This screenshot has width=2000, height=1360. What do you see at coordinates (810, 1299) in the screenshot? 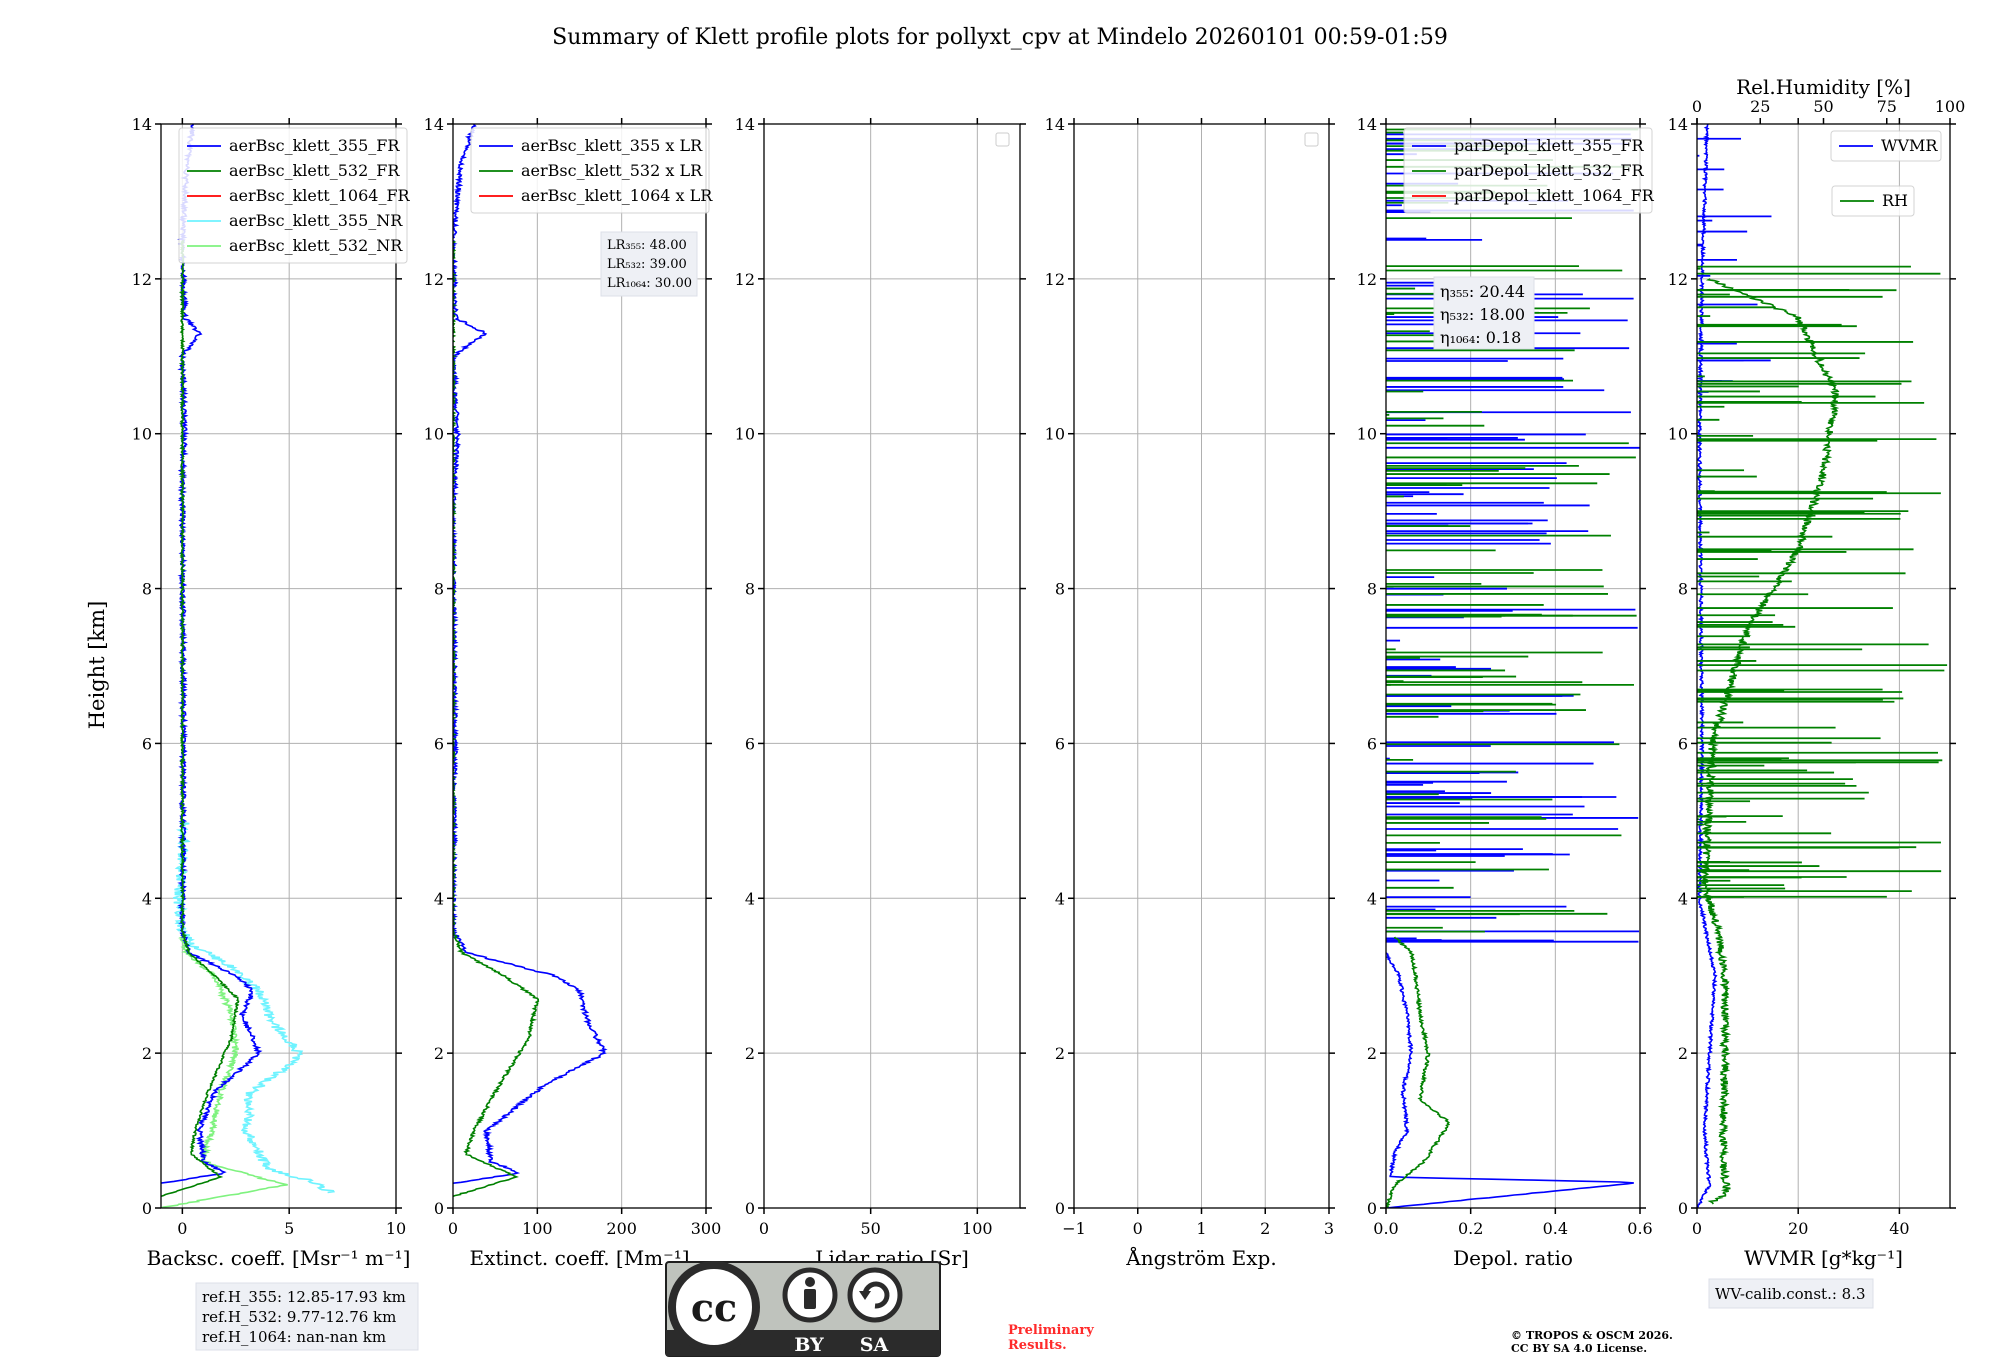
I see `by-person-body` at bounding box center [810, 1299].